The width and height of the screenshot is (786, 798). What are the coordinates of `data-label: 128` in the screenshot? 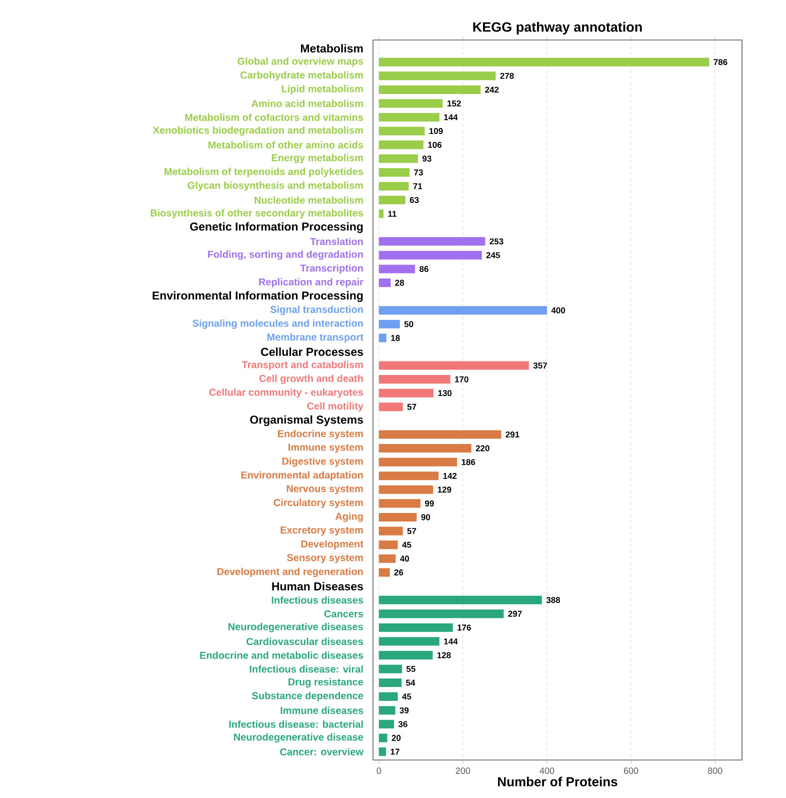 It's located at (444, 655).